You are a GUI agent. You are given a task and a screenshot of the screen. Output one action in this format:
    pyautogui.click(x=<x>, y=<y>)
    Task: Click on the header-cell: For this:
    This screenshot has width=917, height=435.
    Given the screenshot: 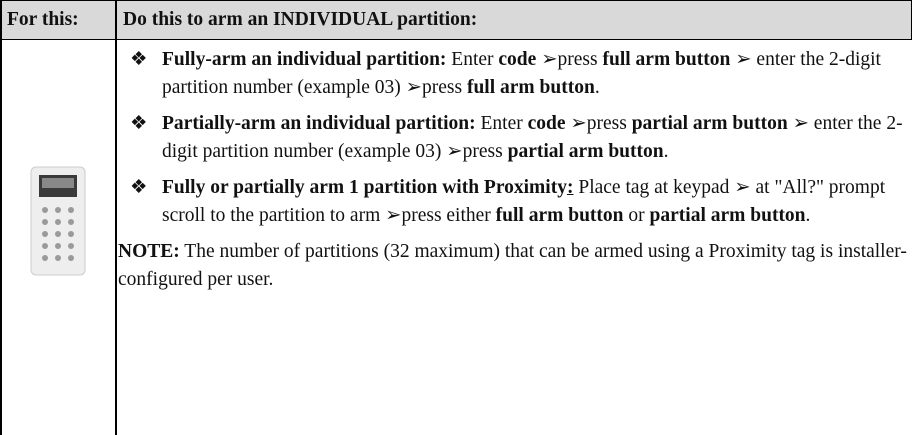 What is the action you would take?
    pyautogui.click(x=43, y=19)
    